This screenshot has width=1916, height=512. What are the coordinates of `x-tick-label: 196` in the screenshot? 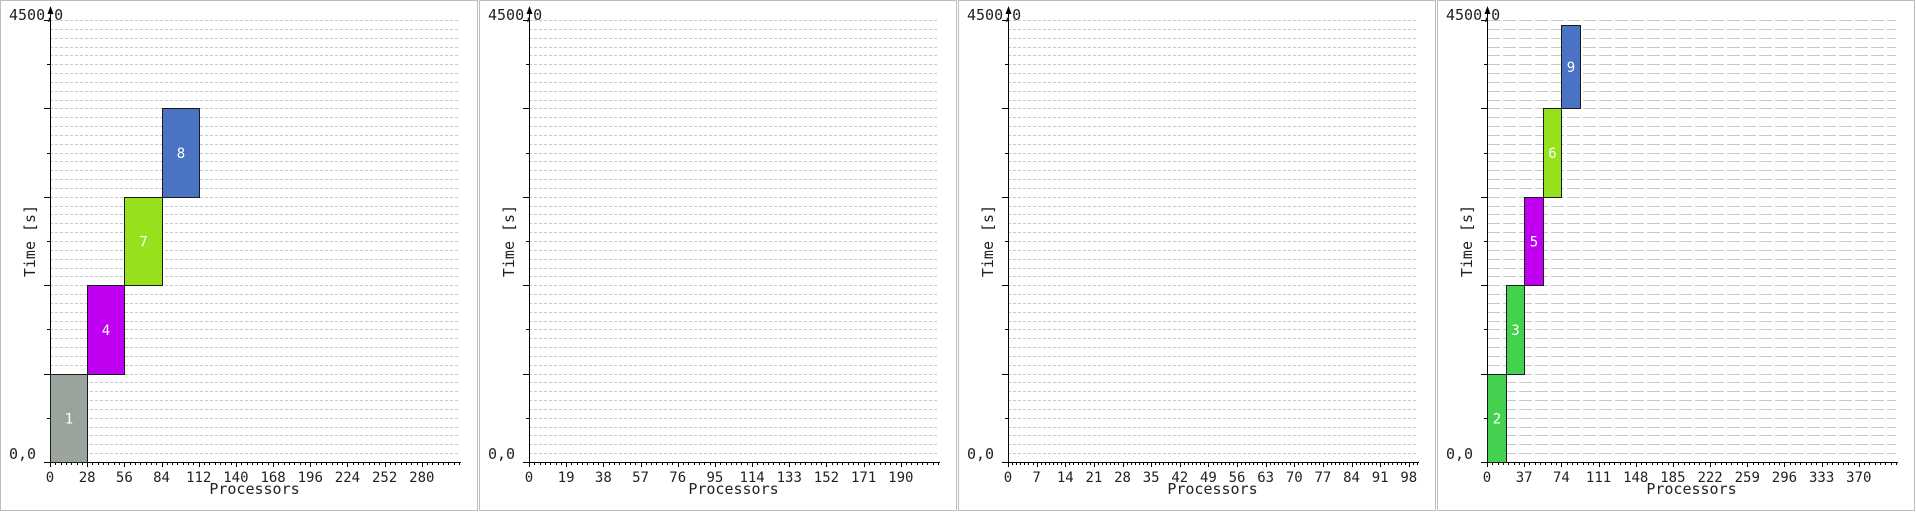 It's located at (310, 478).